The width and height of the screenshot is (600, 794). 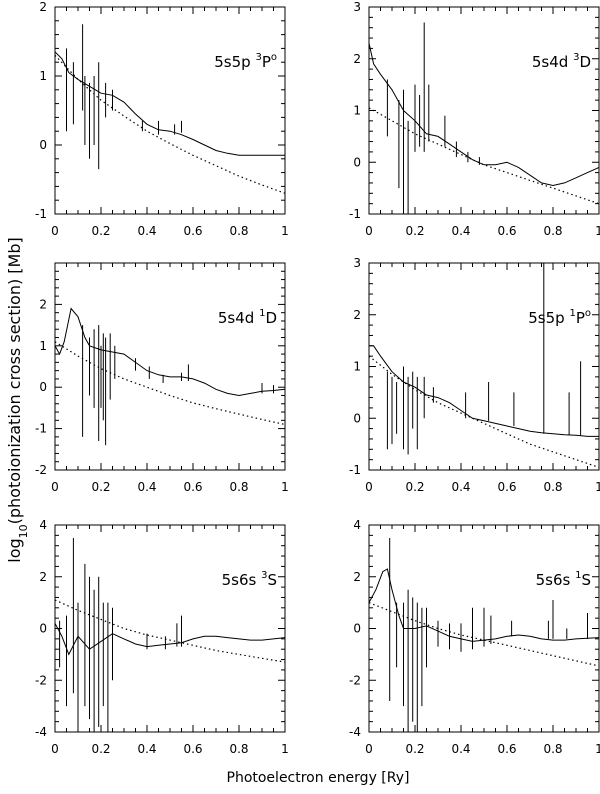 I want to click on y-axis-title-subscript: 10, so click(x=23, y=531).